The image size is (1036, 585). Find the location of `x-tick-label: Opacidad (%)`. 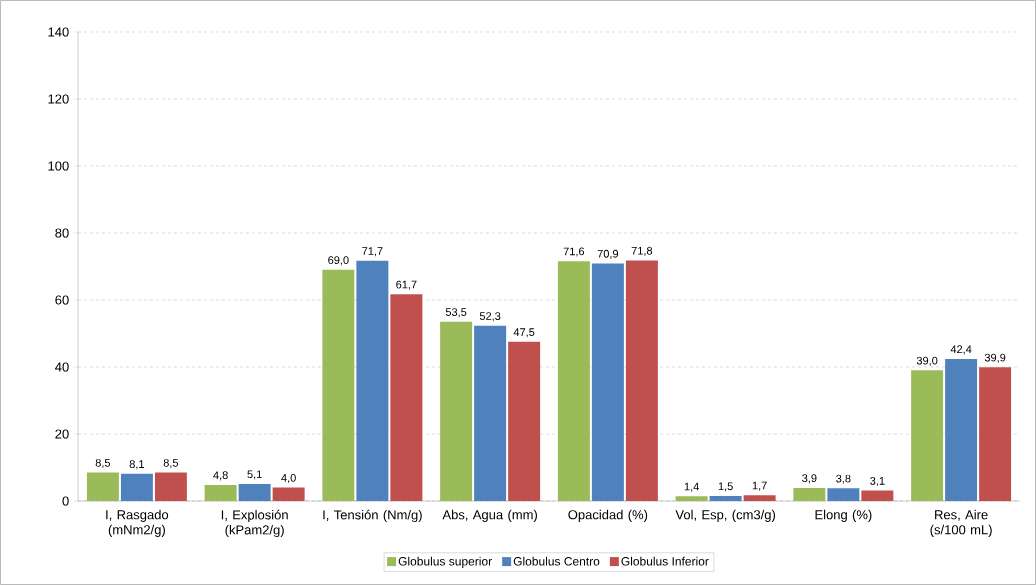

x-tick-label: Opacidad (%) is located at coordinates (608, 515).